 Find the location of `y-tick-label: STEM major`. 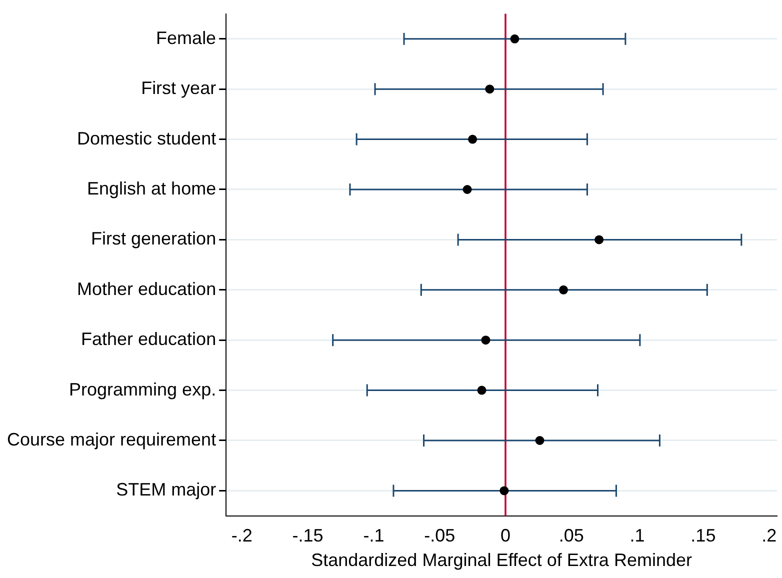

y-tick-label: STEM major is located at coordinates (166, 490).